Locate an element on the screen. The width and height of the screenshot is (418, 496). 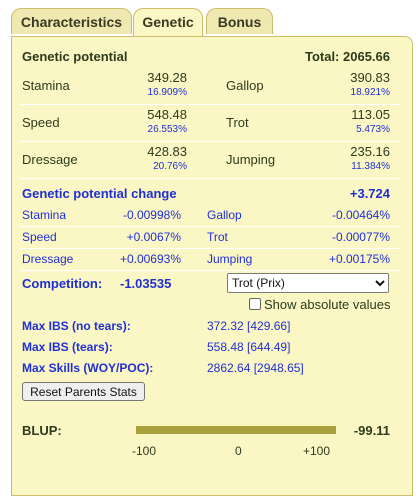
stat-pct-jumping: 11.384% is located at coordinates (370, 166).